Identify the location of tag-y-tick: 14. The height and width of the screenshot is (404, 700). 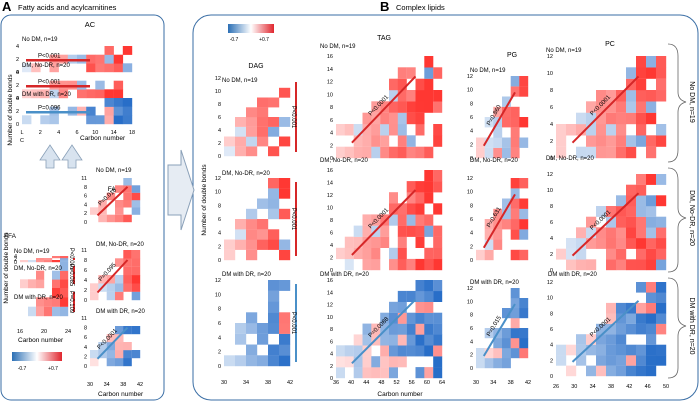
(330, 184).